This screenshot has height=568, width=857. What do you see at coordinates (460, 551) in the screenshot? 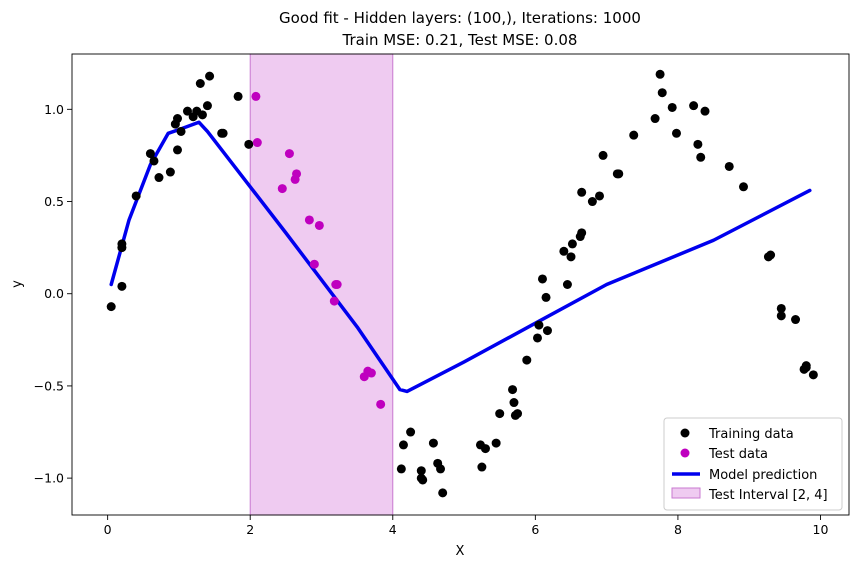
I see `x-axis-label: X` at bounding box center [460, 551].